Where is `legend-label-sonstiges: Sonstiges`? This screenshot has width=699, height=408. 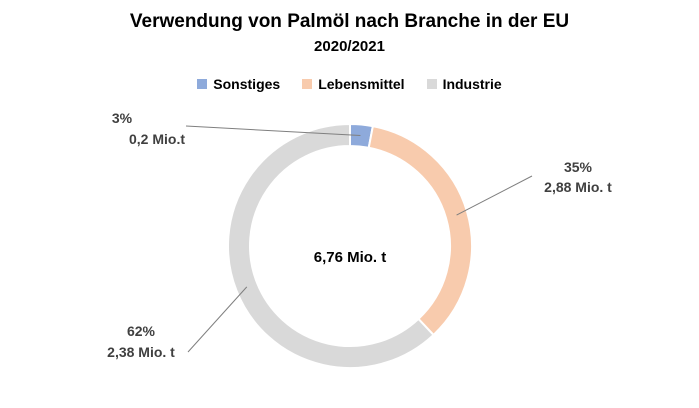 legend-label-sonstiges: Sonstiges is located at coordinates (247, 84).